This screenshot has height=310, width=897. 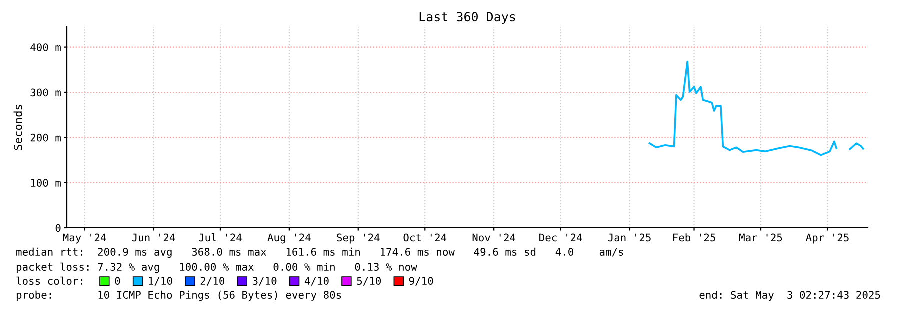 What do you see at coordinates (117, 281) in the screenshot?
I see `legend-label: 0` at bounding box center [117, 281].